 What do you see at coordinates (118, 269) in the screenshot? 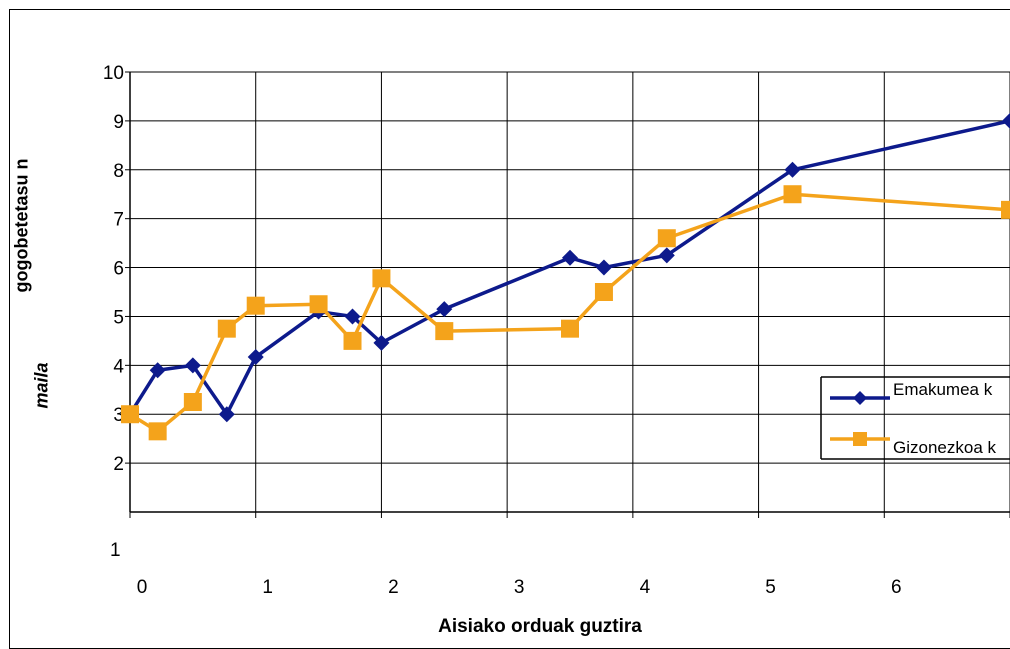
I see `y-tick-label: 6` at bounding box center [118, 269].